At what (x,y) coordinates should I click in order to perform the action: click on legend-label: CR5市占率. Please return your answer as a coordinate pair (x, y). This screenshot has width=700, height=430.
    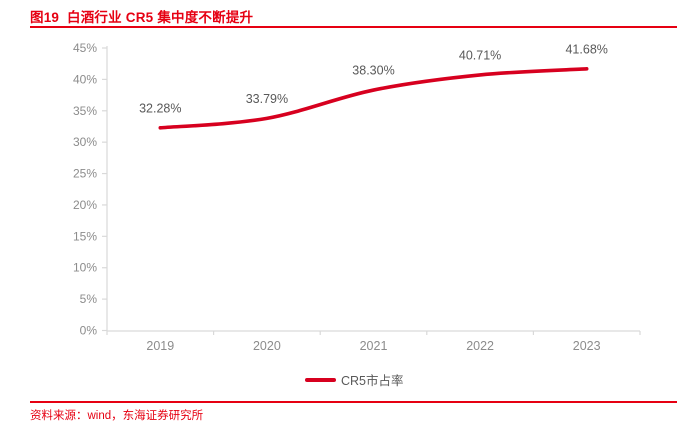
    Looking at the image, I should click on (372, 381).